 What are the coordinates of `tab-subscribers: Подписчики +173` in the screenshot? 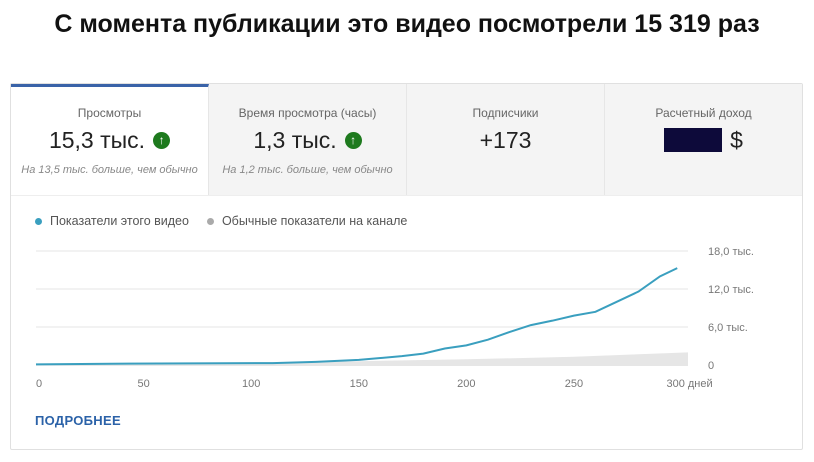 It's located at (506, 139).